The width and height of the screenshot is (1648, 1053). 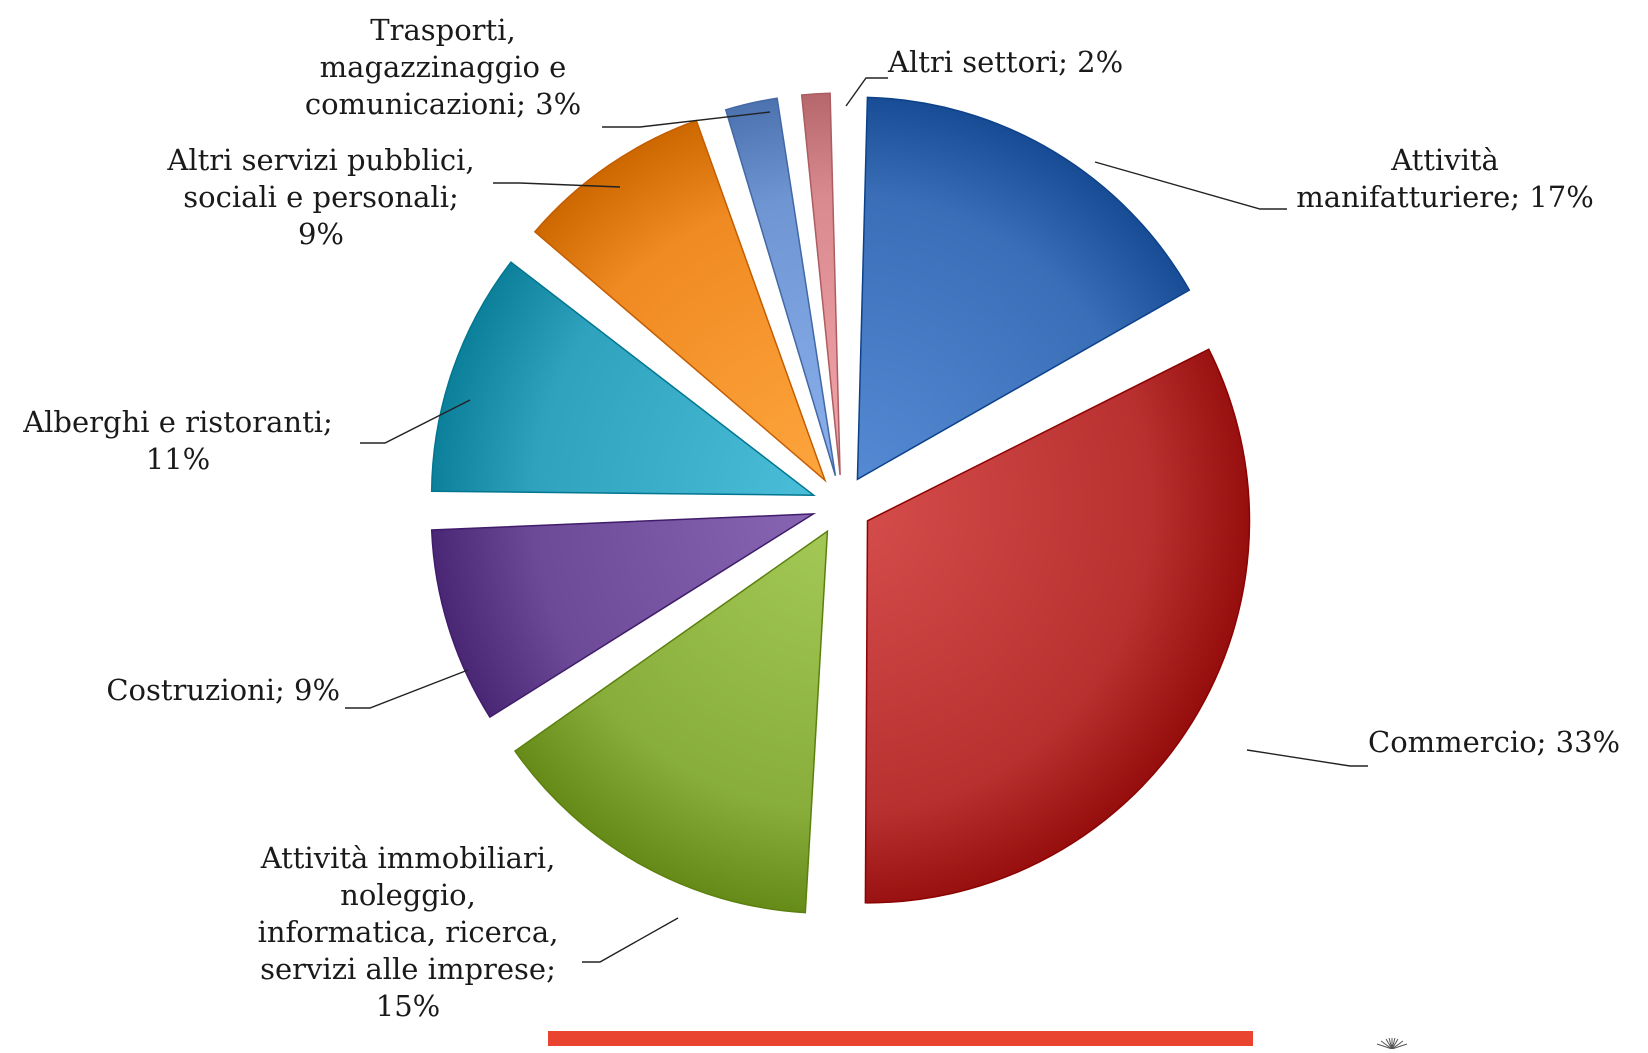 I want to click on slice-label-alberghi-e-ristoranti: Alberghi e ristoranti; 11%, so click(x=177, y=440).